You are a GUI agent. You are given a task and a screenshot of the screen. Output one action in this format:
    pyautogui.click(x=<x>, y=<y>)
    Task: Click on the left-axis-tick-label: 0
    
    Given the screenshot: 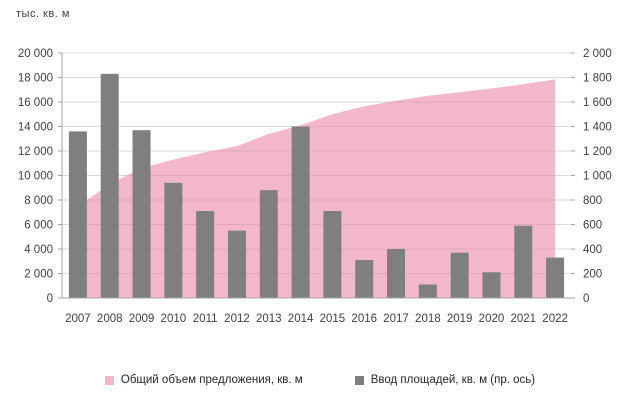 What is the action you would take?
    pyautogui.click(x=50, y=299)
    